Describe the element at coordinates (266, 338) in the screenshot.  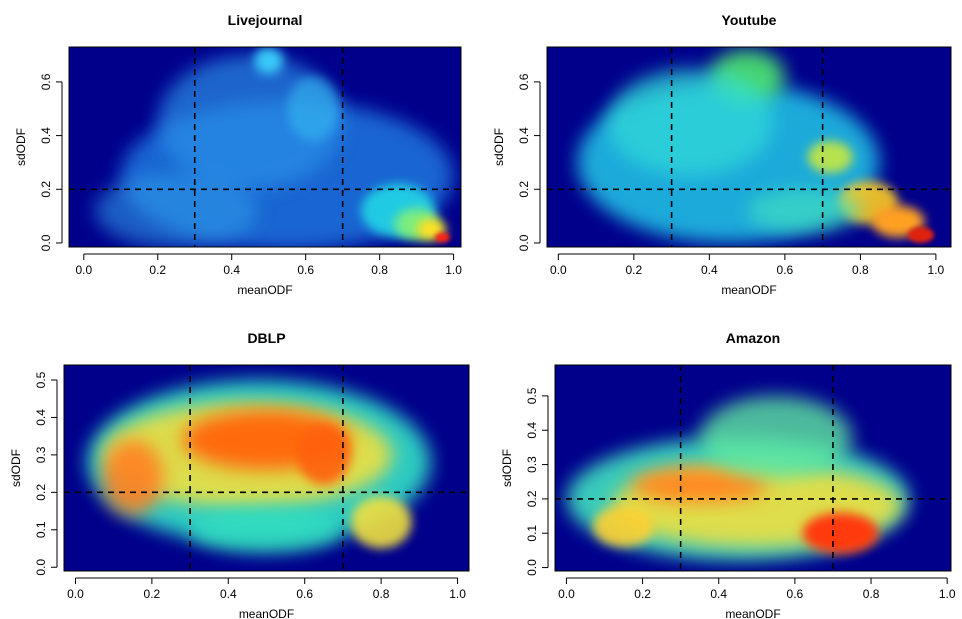
I see `panel-title: DBLP` at that location.